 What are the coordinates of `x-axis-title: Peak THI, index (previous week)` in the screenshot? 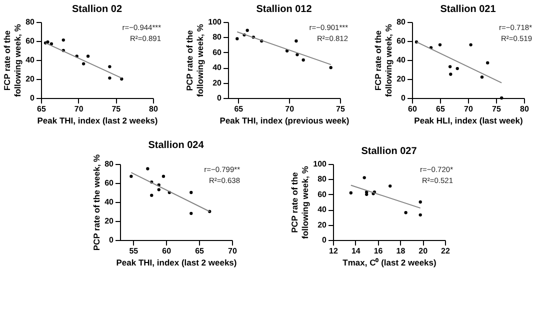 It's located at (285, 121).